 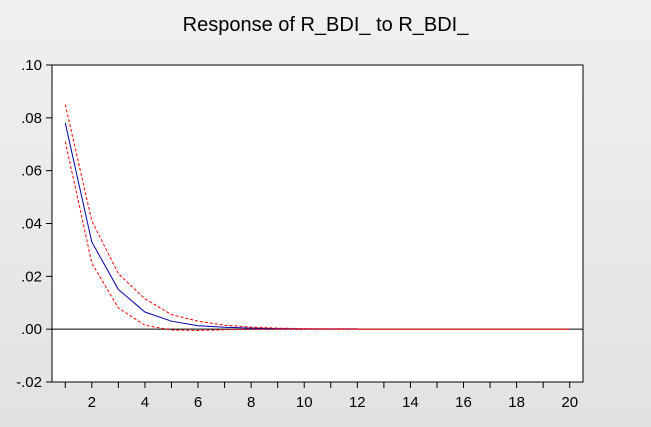 What do you see at coordinates (569, 402) in the screenshot?
I see `x-tick-label: 20` at bounding box center [569, 402].